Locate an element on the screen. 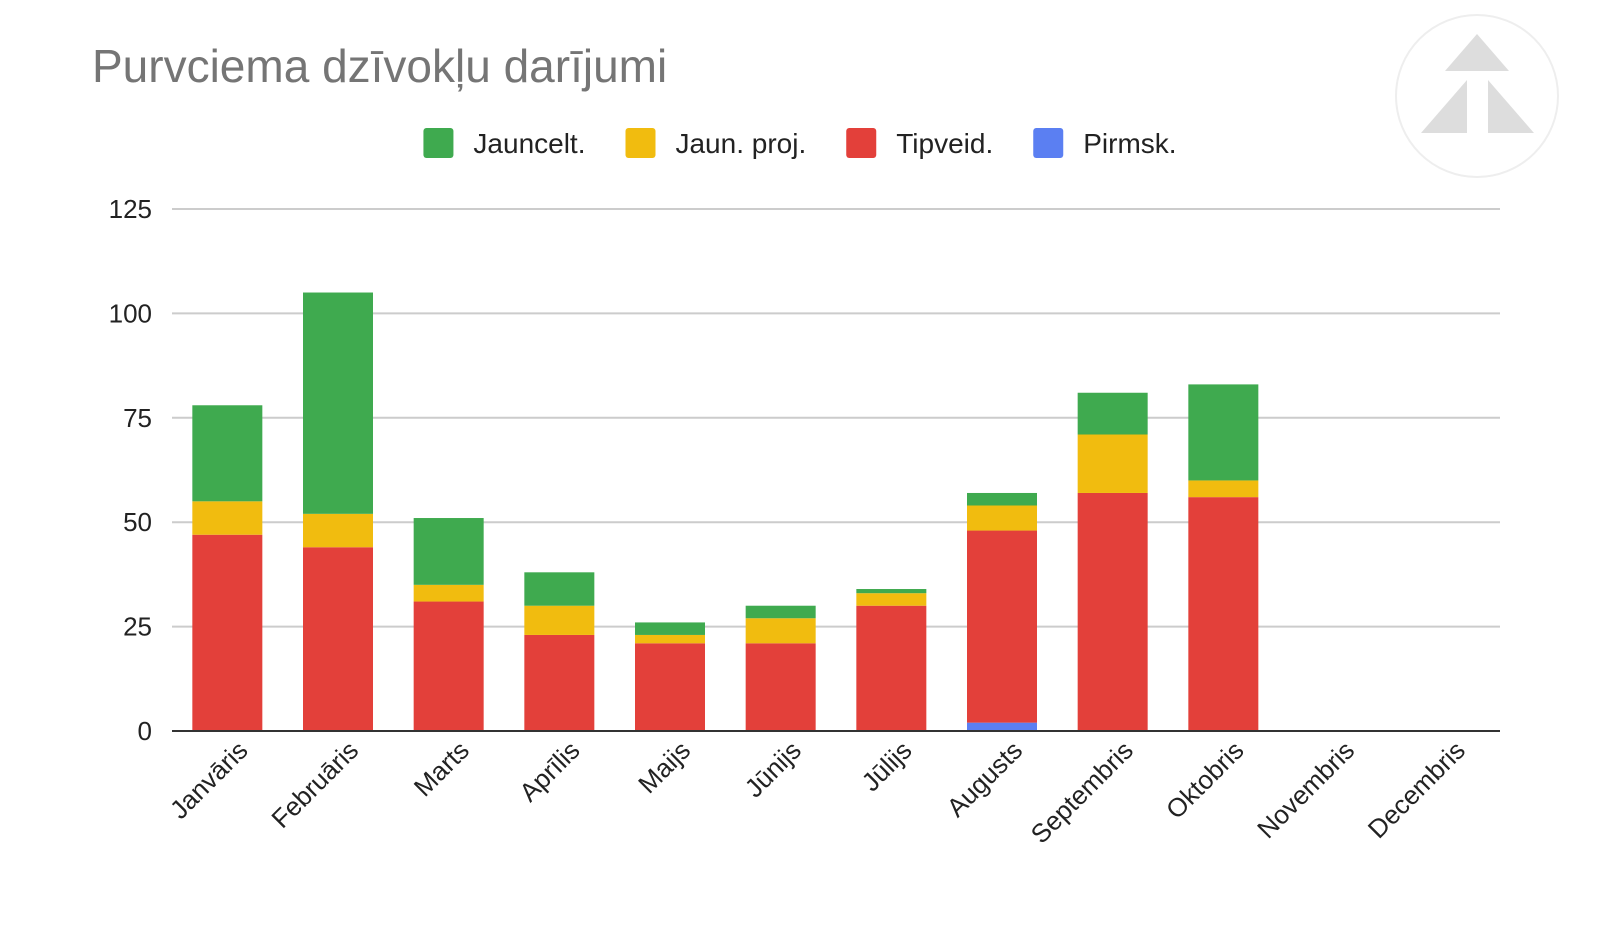 This screenshot has width=1612, height=925. bar-tipveid-oktobris is located at coordinates (1223, 614).